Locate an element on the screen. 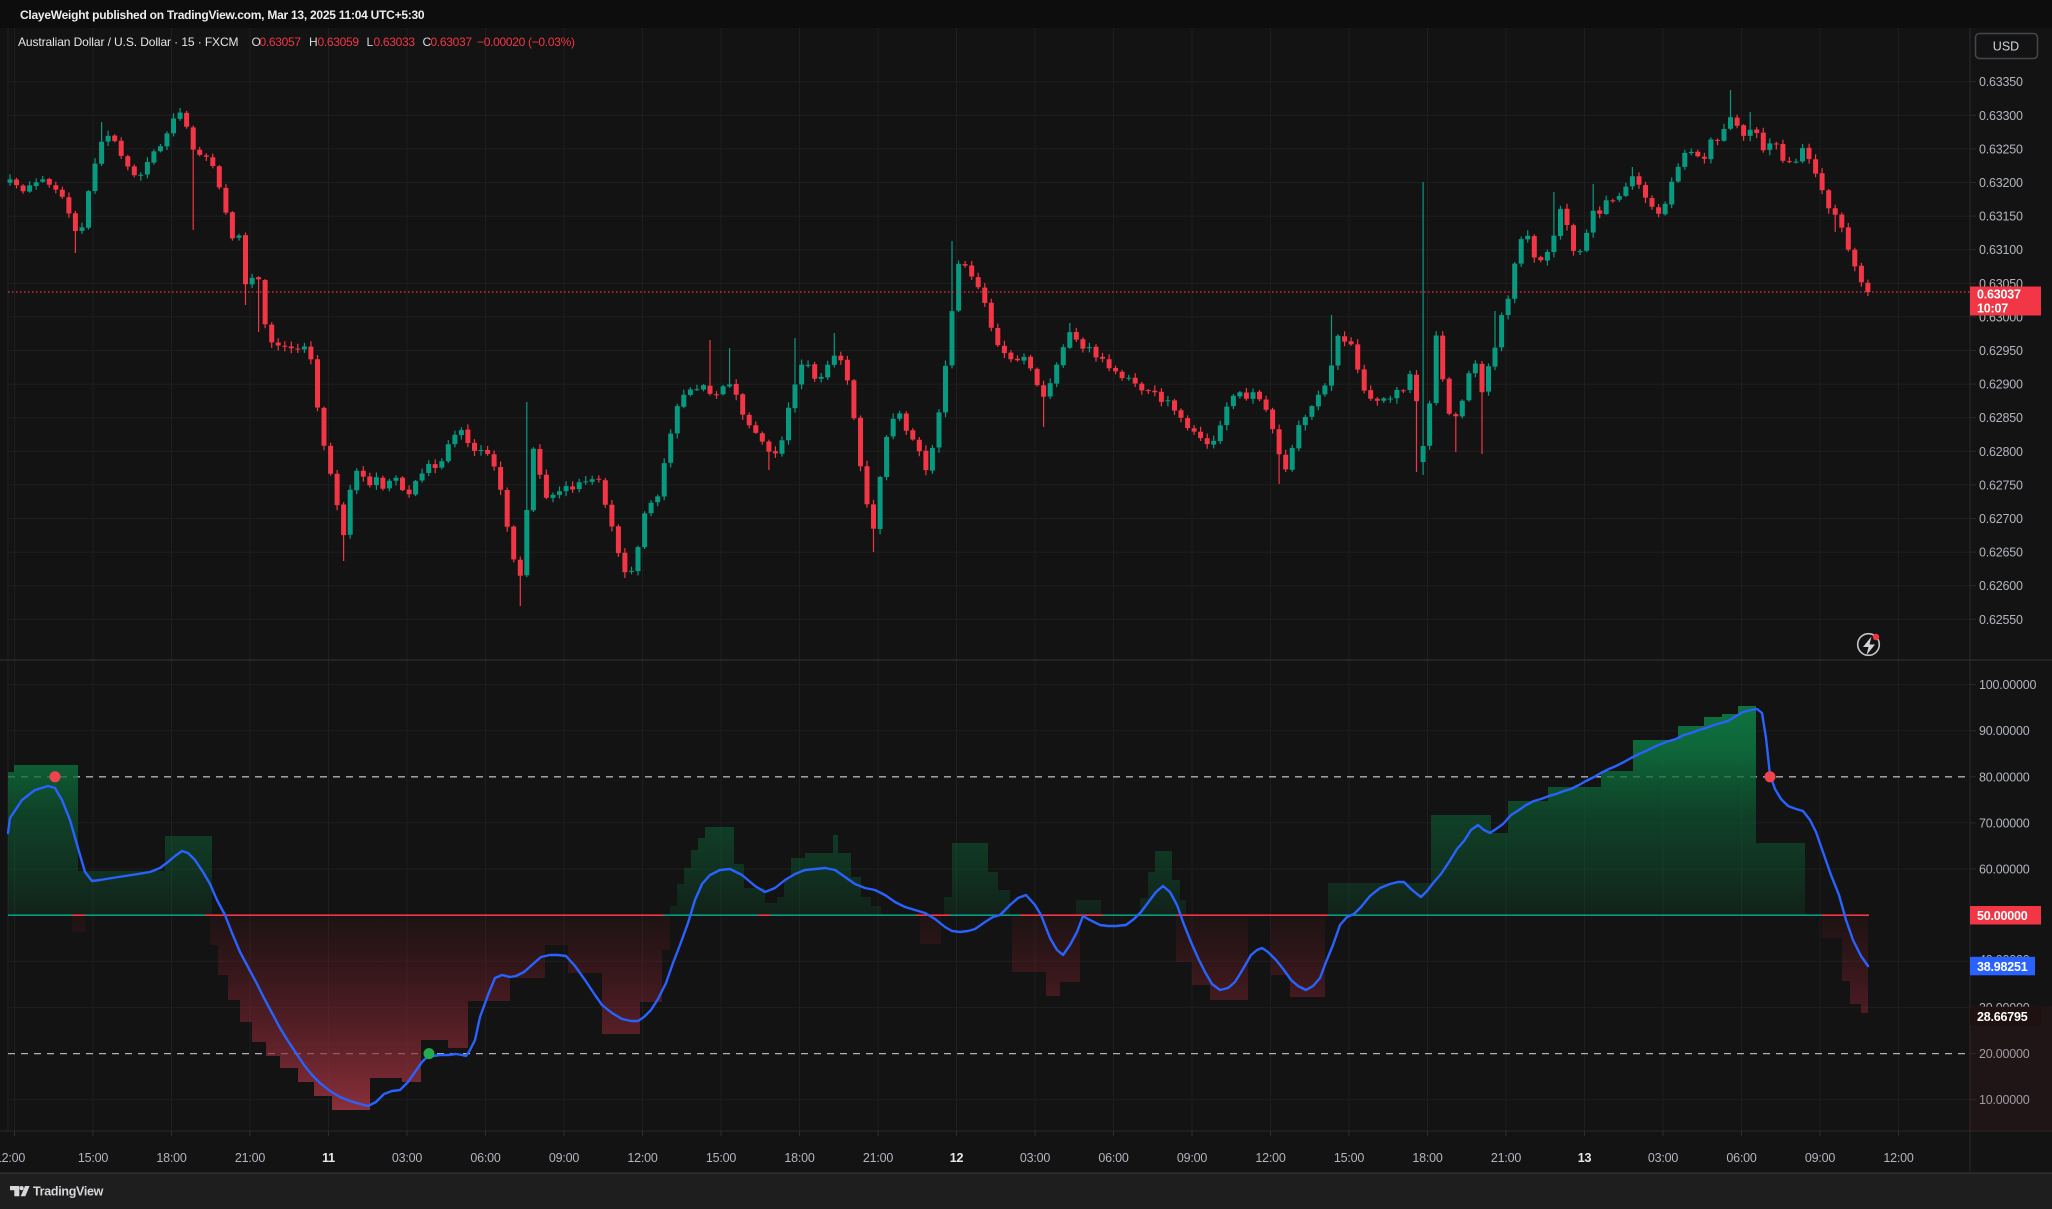 The height and width of the screenshot is (1209, 2052). svg-text: 0.62600 is located at coordinates (2001, 586).